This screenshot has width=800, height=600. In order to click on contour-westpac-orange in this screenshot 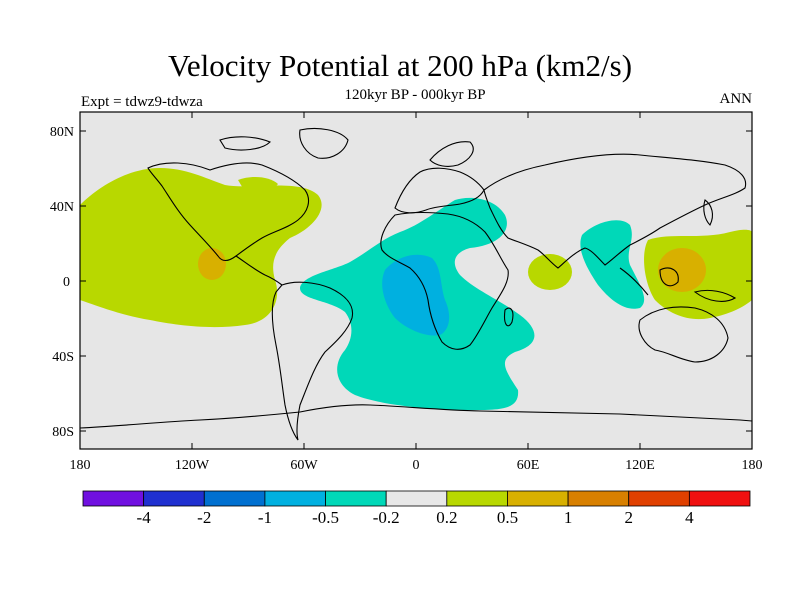, I will do `click(682, 270)`.